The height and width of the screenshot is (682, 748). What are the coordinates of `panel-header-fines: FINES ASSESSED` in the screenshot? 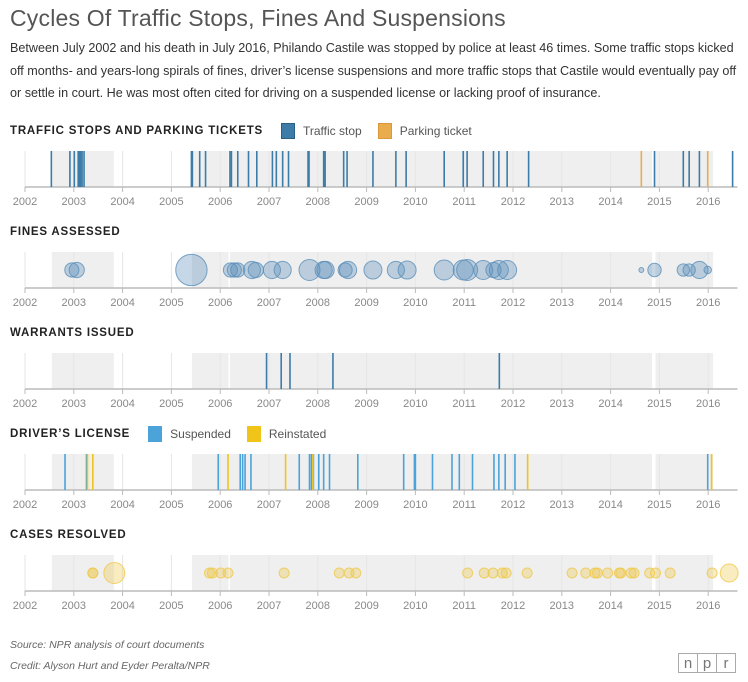 It's located at (74, 232).